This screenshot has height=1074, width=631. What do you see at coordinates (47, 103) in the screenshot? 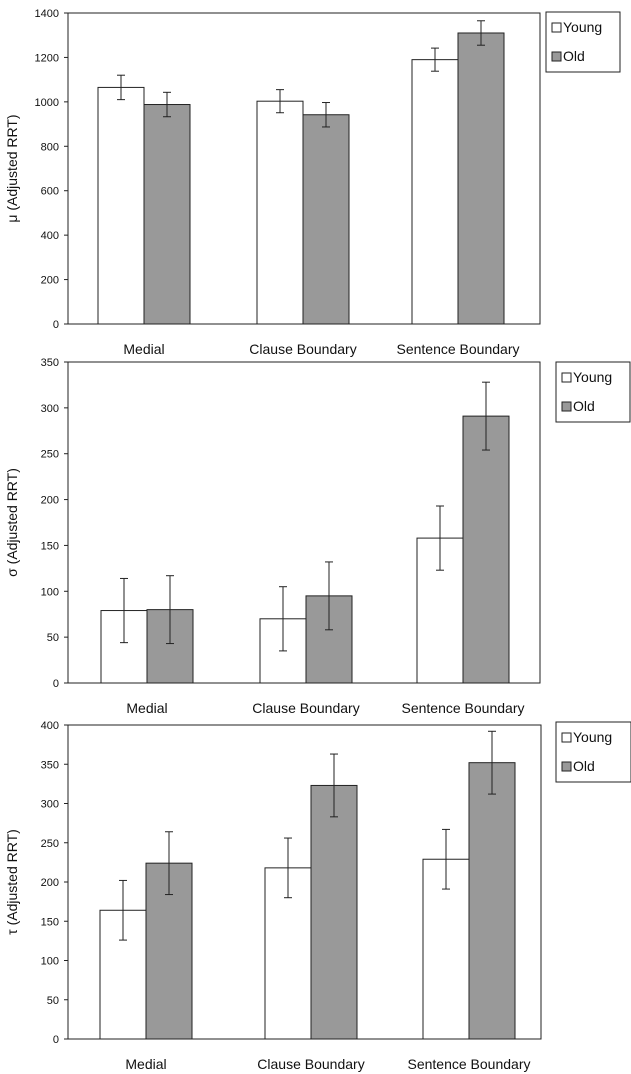
I see `y-tick-label: 1000` at bounding box center [47, 103].